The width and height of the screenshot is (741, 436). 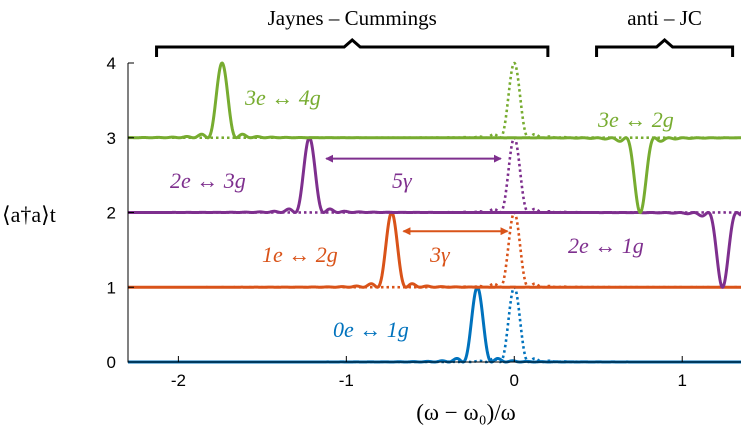 What do you see at coordinates (681, 380) in the screenshot?
I see `x-tick-label: 1` at bounding box center [681, 380].